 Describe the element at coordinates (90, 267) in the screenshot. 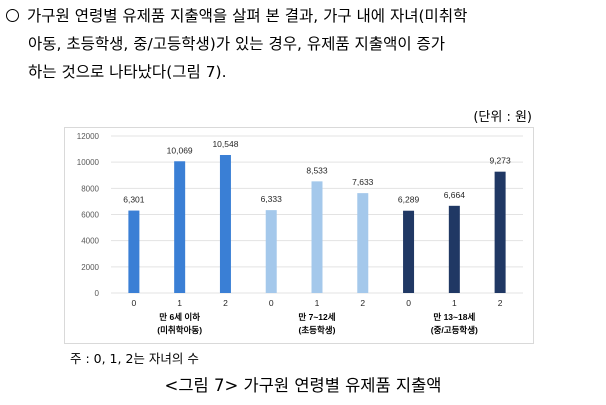

I see `y-tick-label: 2000` at that location.